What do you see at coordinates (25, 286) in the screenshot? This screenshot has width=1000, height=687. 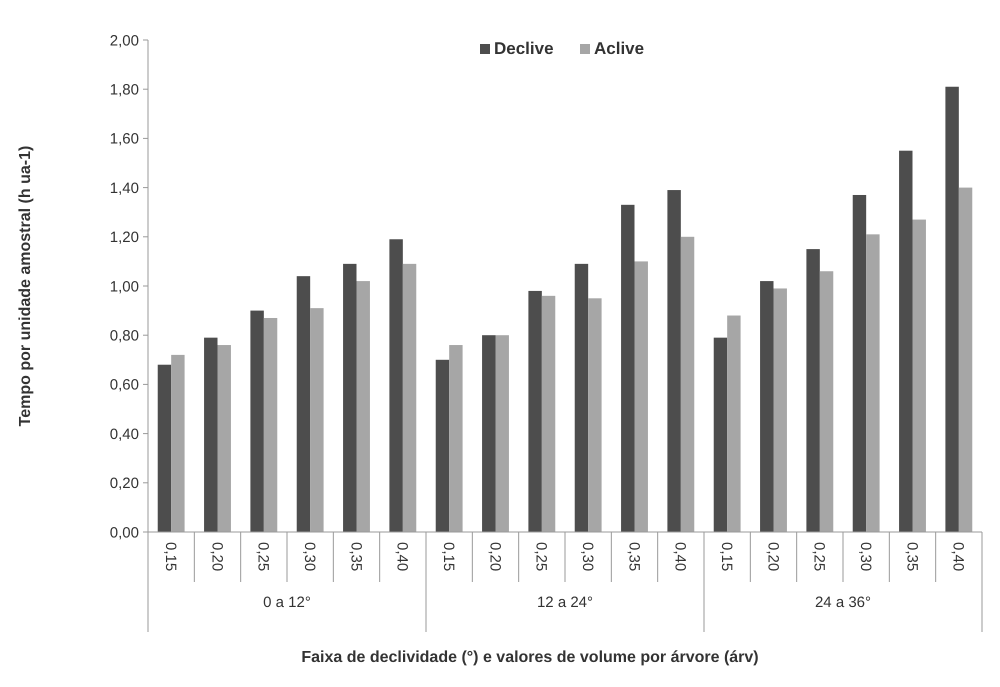 I see `y-axis-title: Tempo por unidade amostral (h ua-1)` at bounding box center [25, 286].